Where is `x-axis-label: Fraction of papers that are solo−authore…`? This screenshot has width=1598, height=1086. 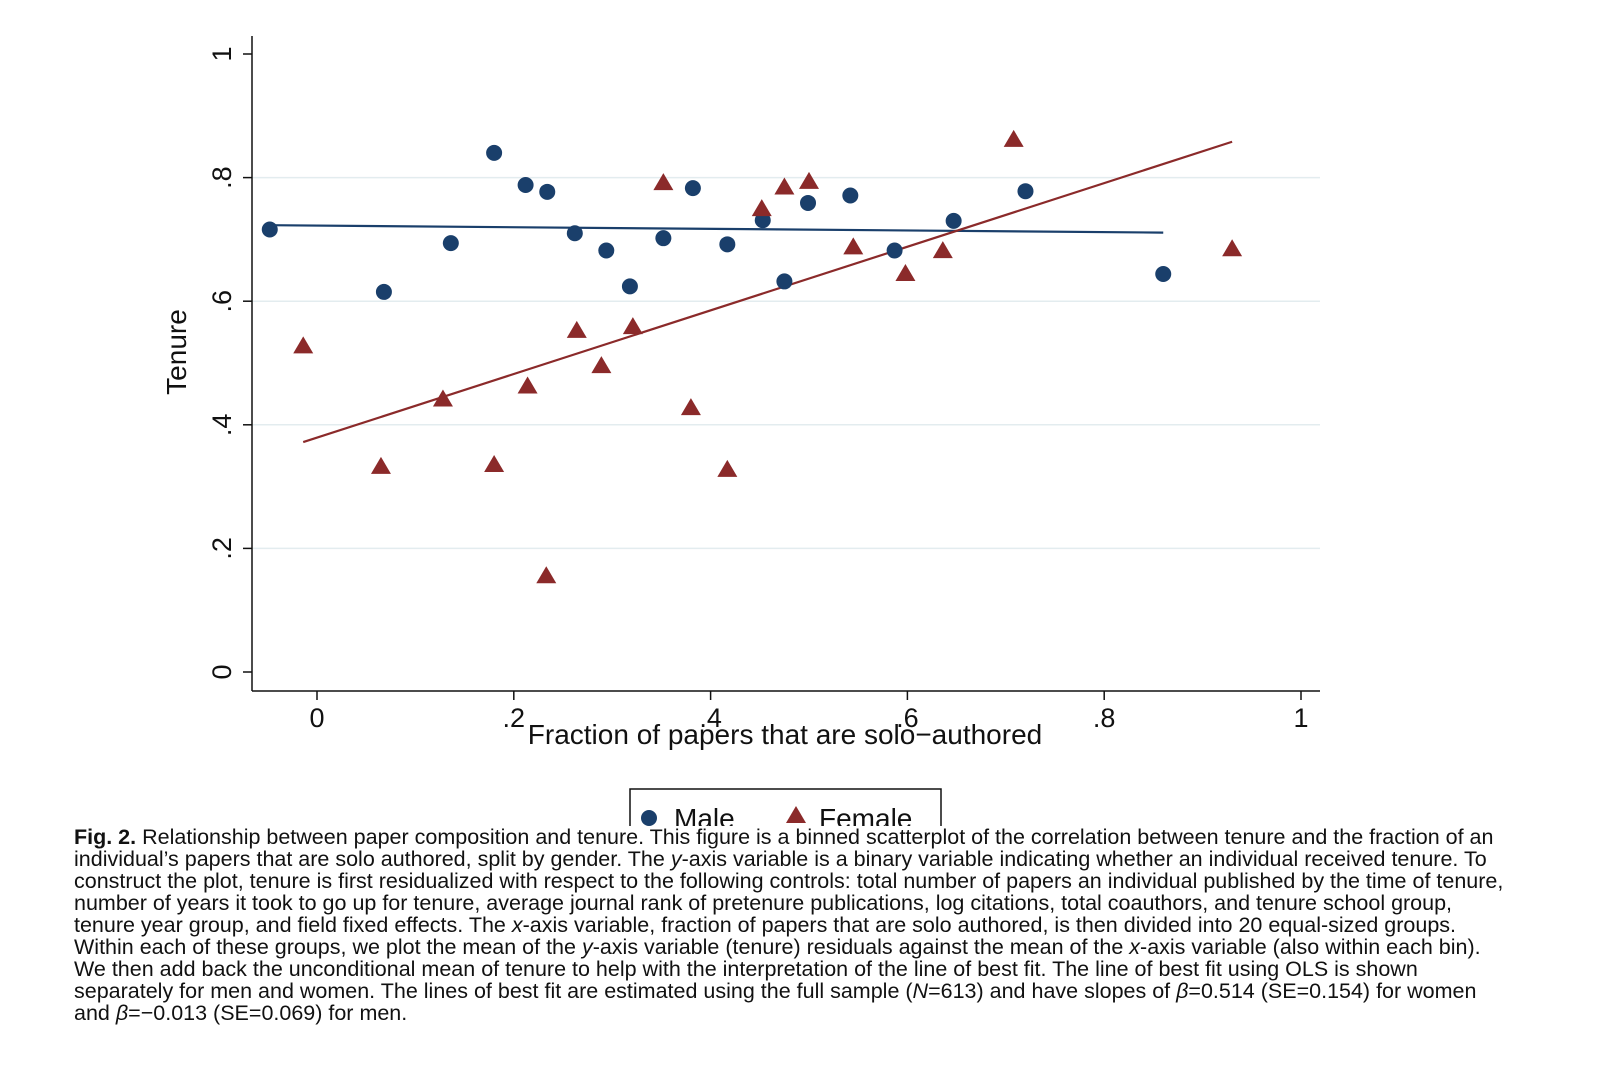
x-axis-label: Fraction of papers that are solo−authore… is located at coordinates (785, 734).